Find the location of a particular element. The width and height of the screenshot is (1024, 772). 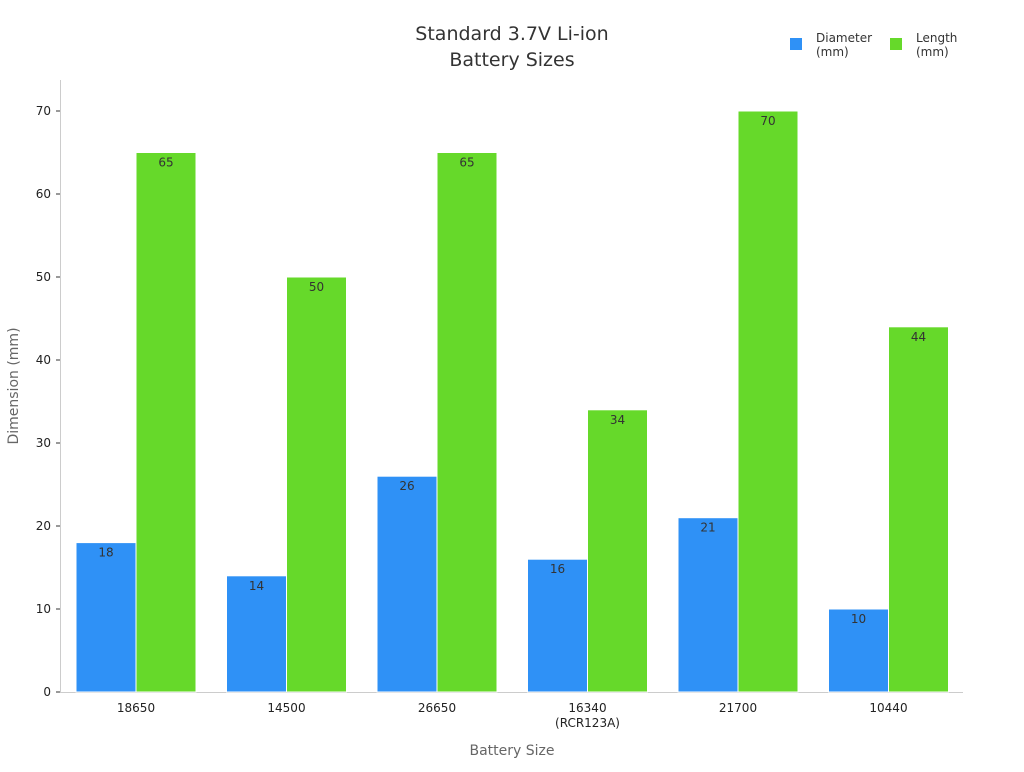

x-tick-label: 18650 is located at coordinates (136, 708).